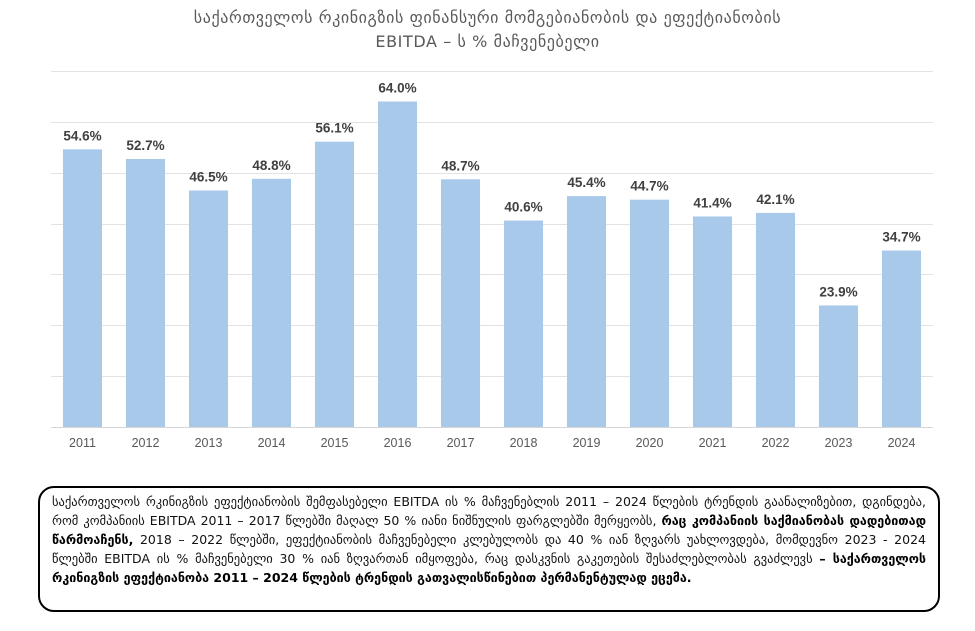 The image size is (975, 631). What do you see at coordinates (775, 199) in the screenshot?
I see `data-label-2022: 42.1%` at bounding box center [775, 199].